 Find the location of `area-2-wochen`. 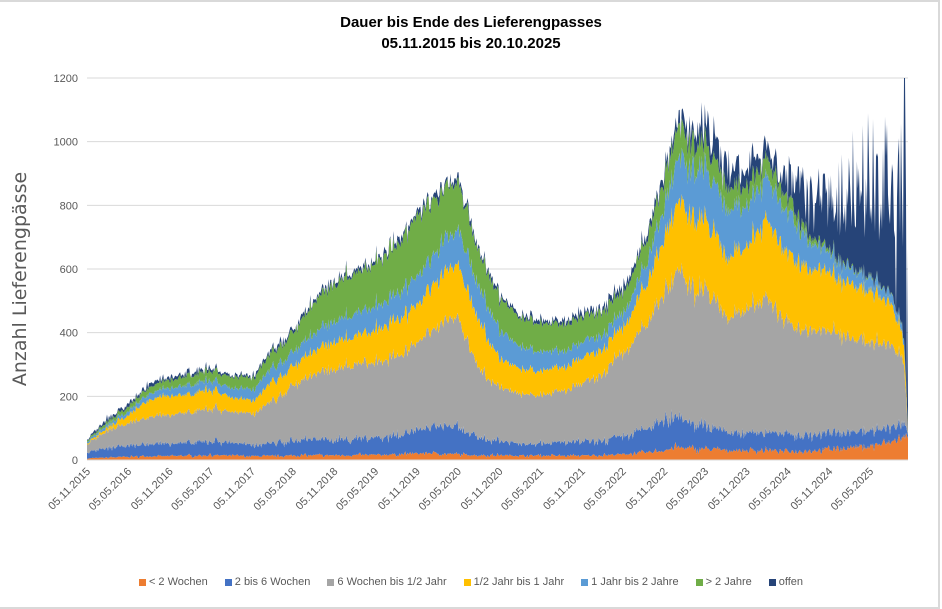

area-2-wochen is located at coordinates (497, 446).